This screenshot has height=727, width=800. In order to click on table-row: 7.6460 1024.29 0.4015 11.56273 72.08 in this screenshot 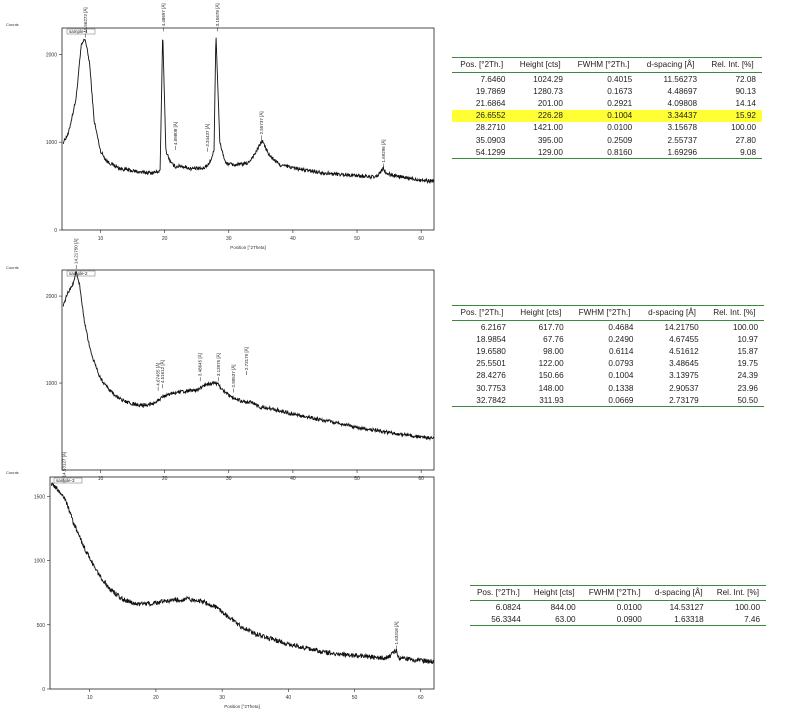, I will do `click(607, 79)`.